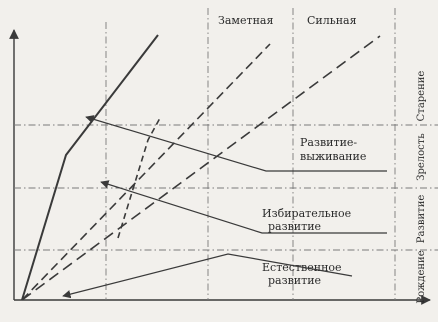 The height and width of the screenshot is (322, 438). What do you see at coordinates (236, 143) in the screenshot?
I see `survival-arrow` at bounding box center [236, 143].